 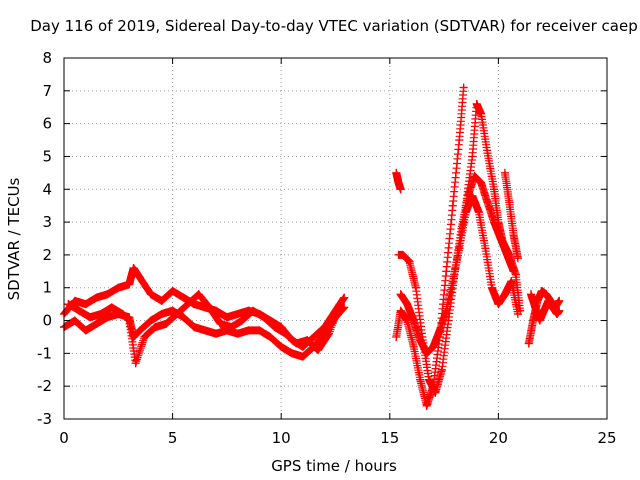 I want to click on x-tick-label: 25, so click(x=606, y=438).